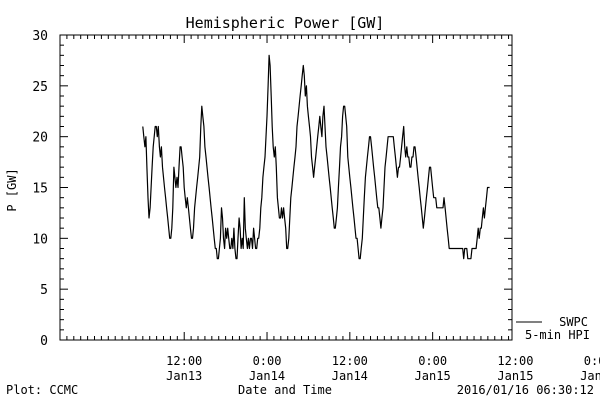  I want to click on x-axis-label: Date and Time, so click(285, 390).